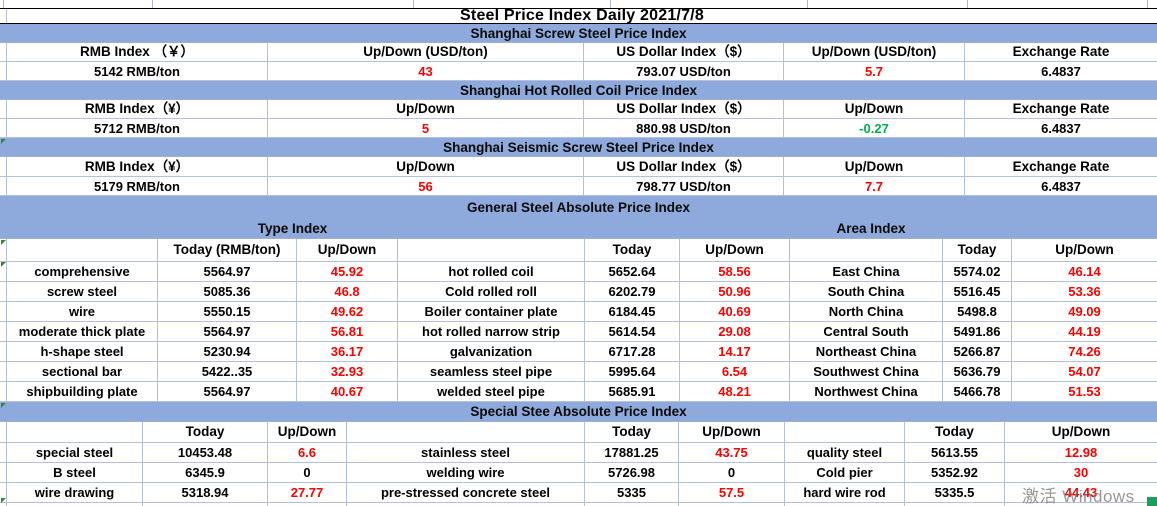 This screenshot has height=506, width=1157. Describe the element at coordinates (578, 33) in the screenshot. I see `section-band-shanghai-screw-steel: Shanghai Screw Steel Price Index` at that location.